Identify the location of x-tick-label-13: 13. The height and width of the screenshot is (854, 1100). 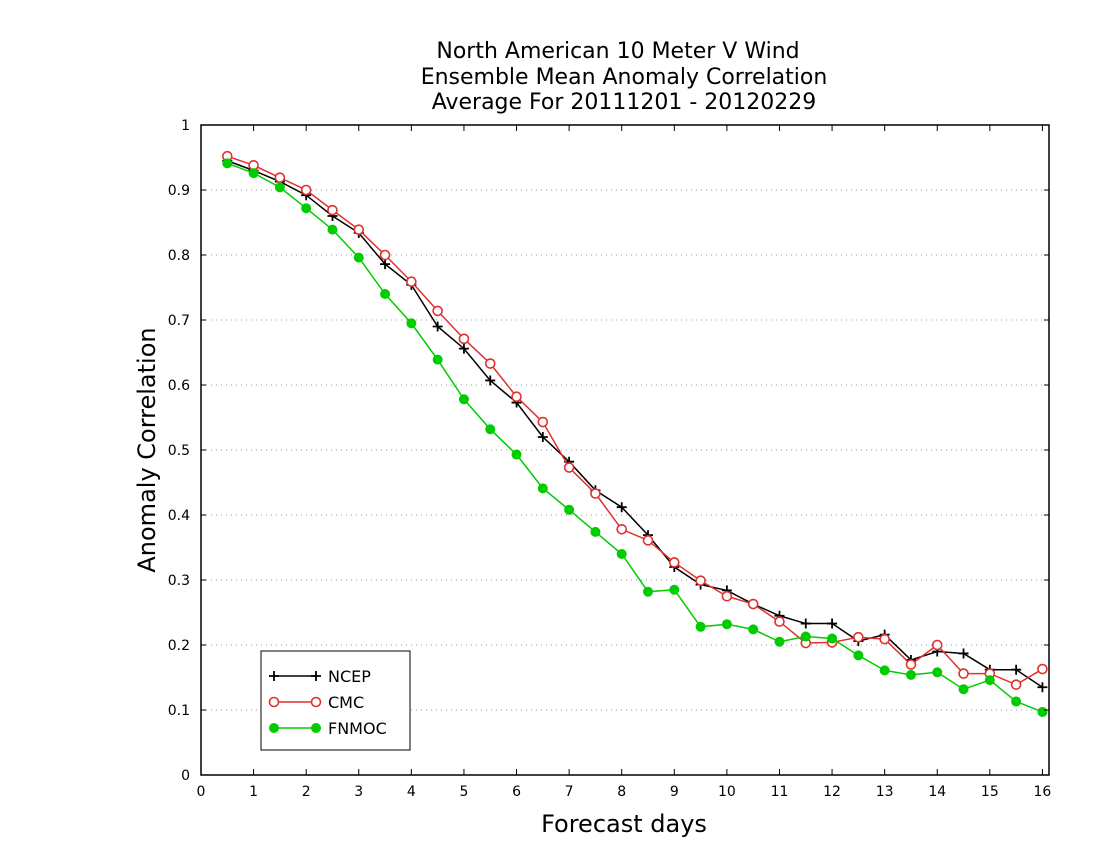
(885, 792).